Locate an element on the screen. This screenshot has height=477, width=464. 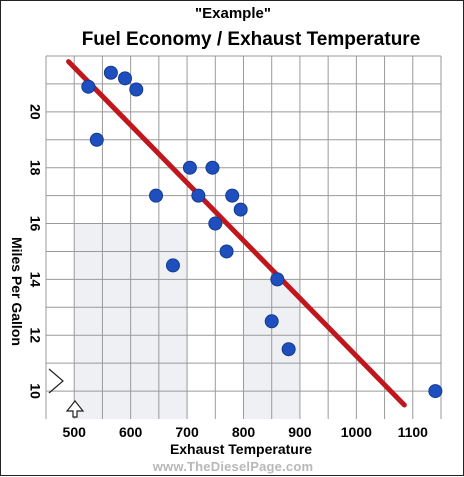
y-tick-label: 10 is located at coordinates (35, 391).